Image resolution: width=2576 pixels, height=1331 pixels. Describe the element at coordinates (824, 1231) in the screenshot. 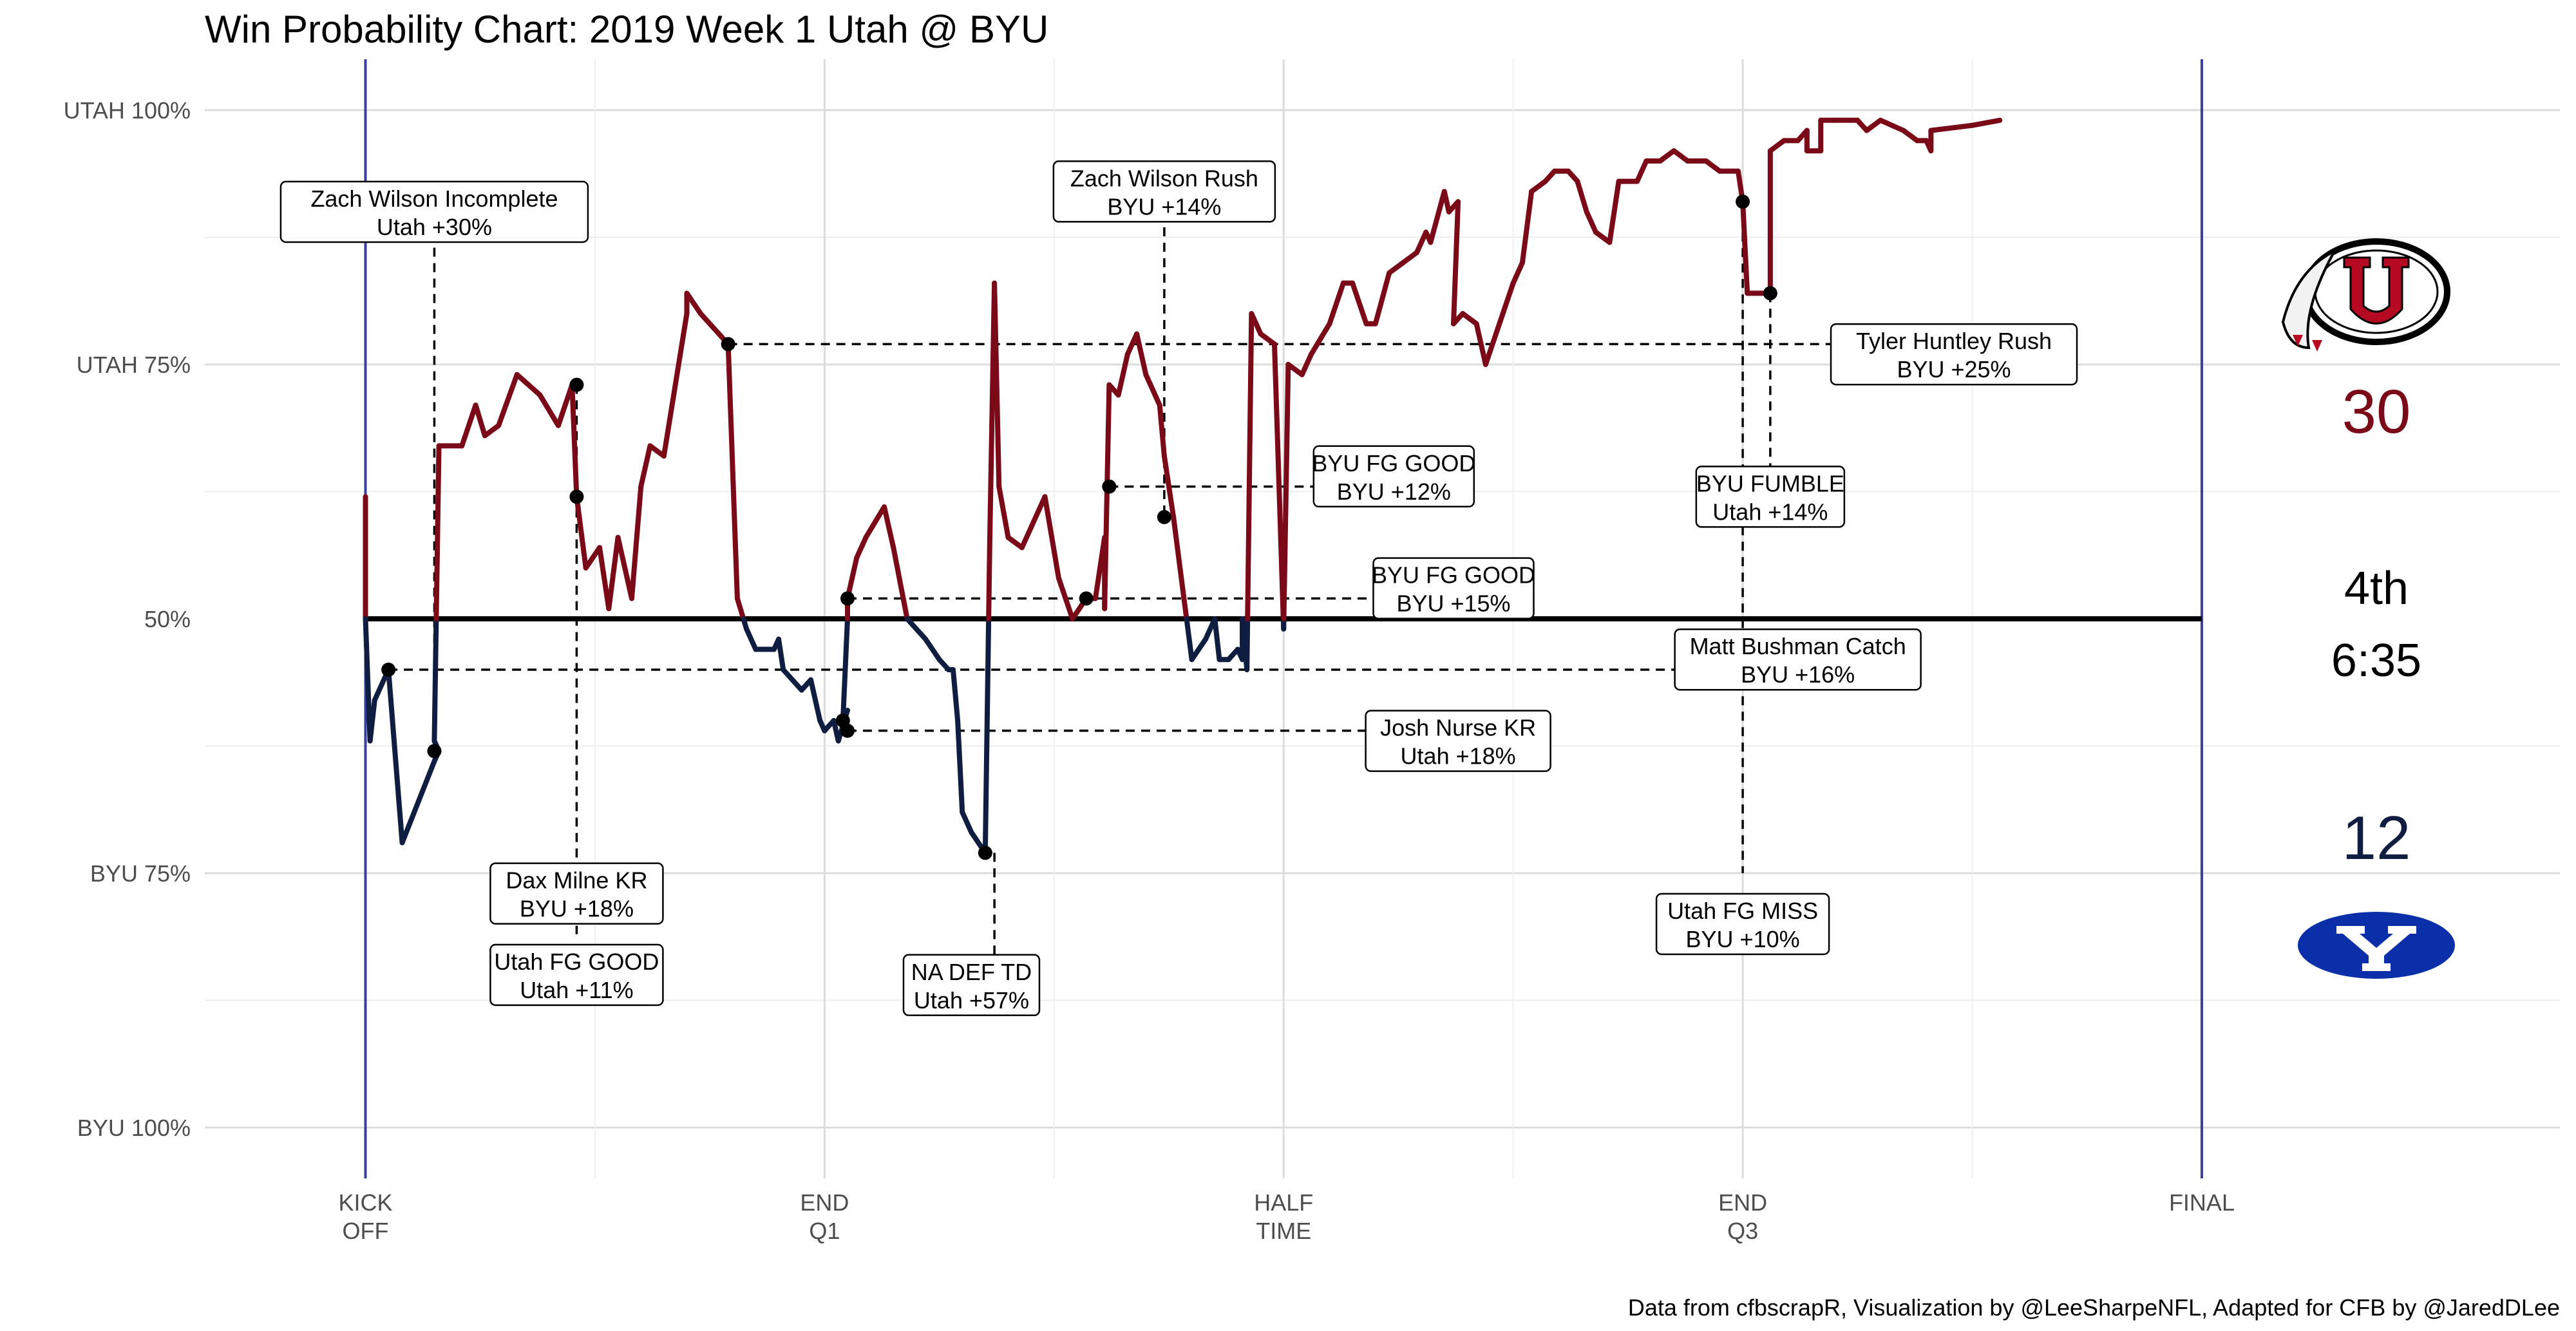

I see `x-tick-label: Q1` at that location.